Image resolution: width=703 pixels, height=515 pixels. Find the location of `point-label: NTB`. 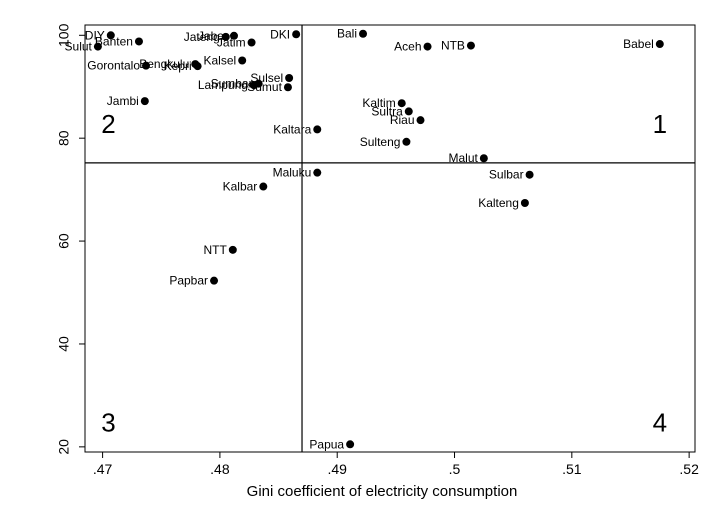

point-label: NTB is located at coordinates (453, 46).